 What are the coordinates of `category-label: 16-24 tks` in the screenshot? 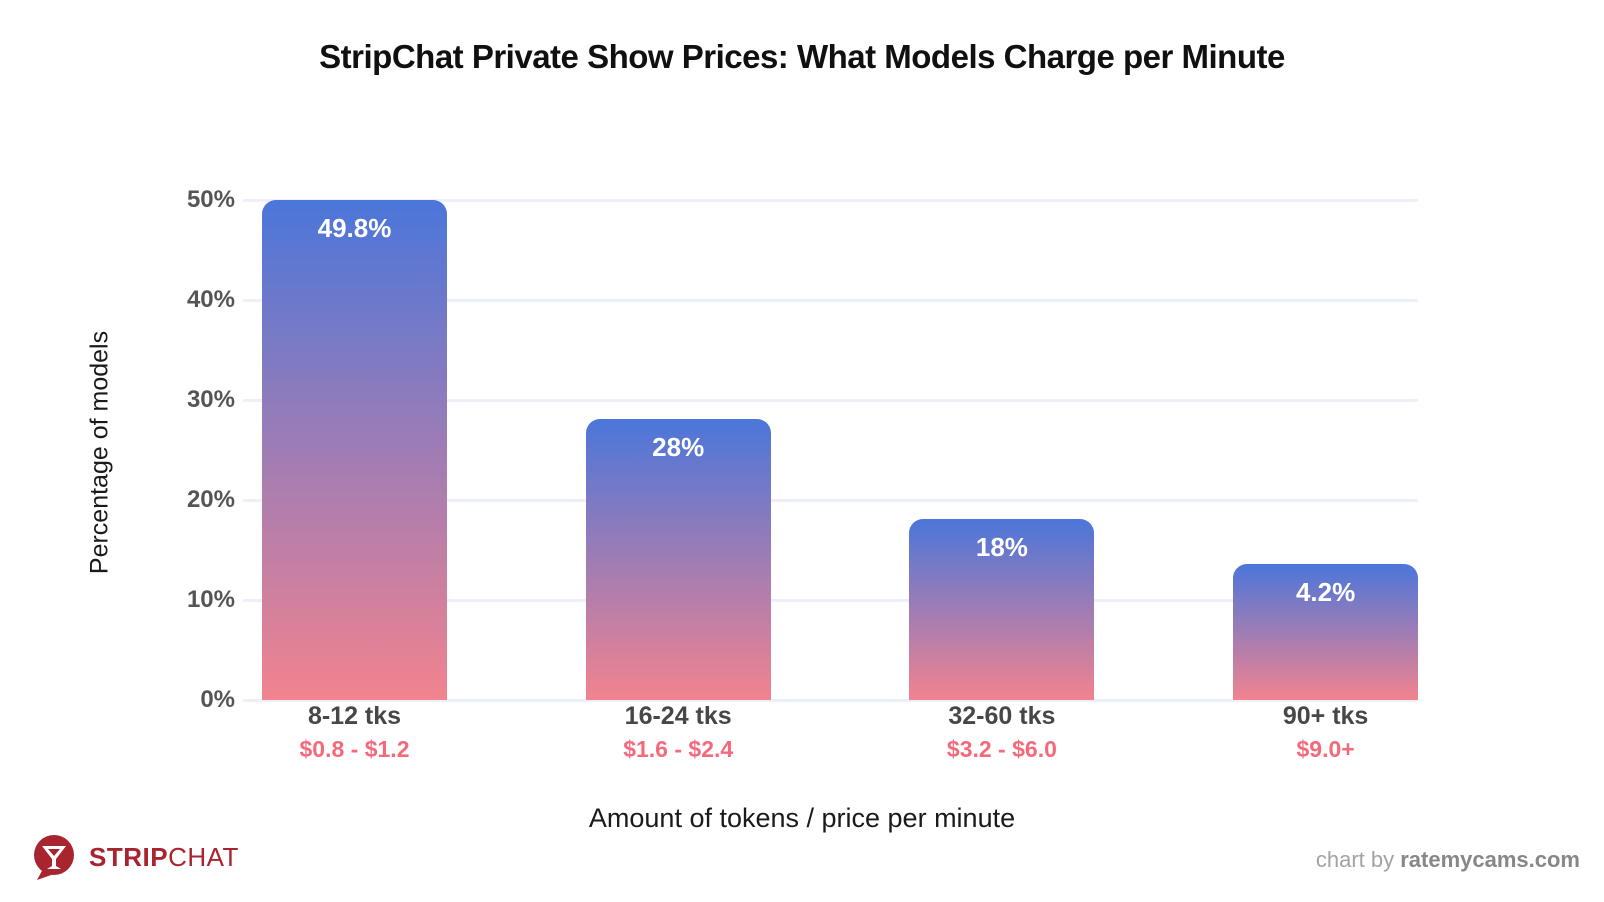 It's located at (678, 716).